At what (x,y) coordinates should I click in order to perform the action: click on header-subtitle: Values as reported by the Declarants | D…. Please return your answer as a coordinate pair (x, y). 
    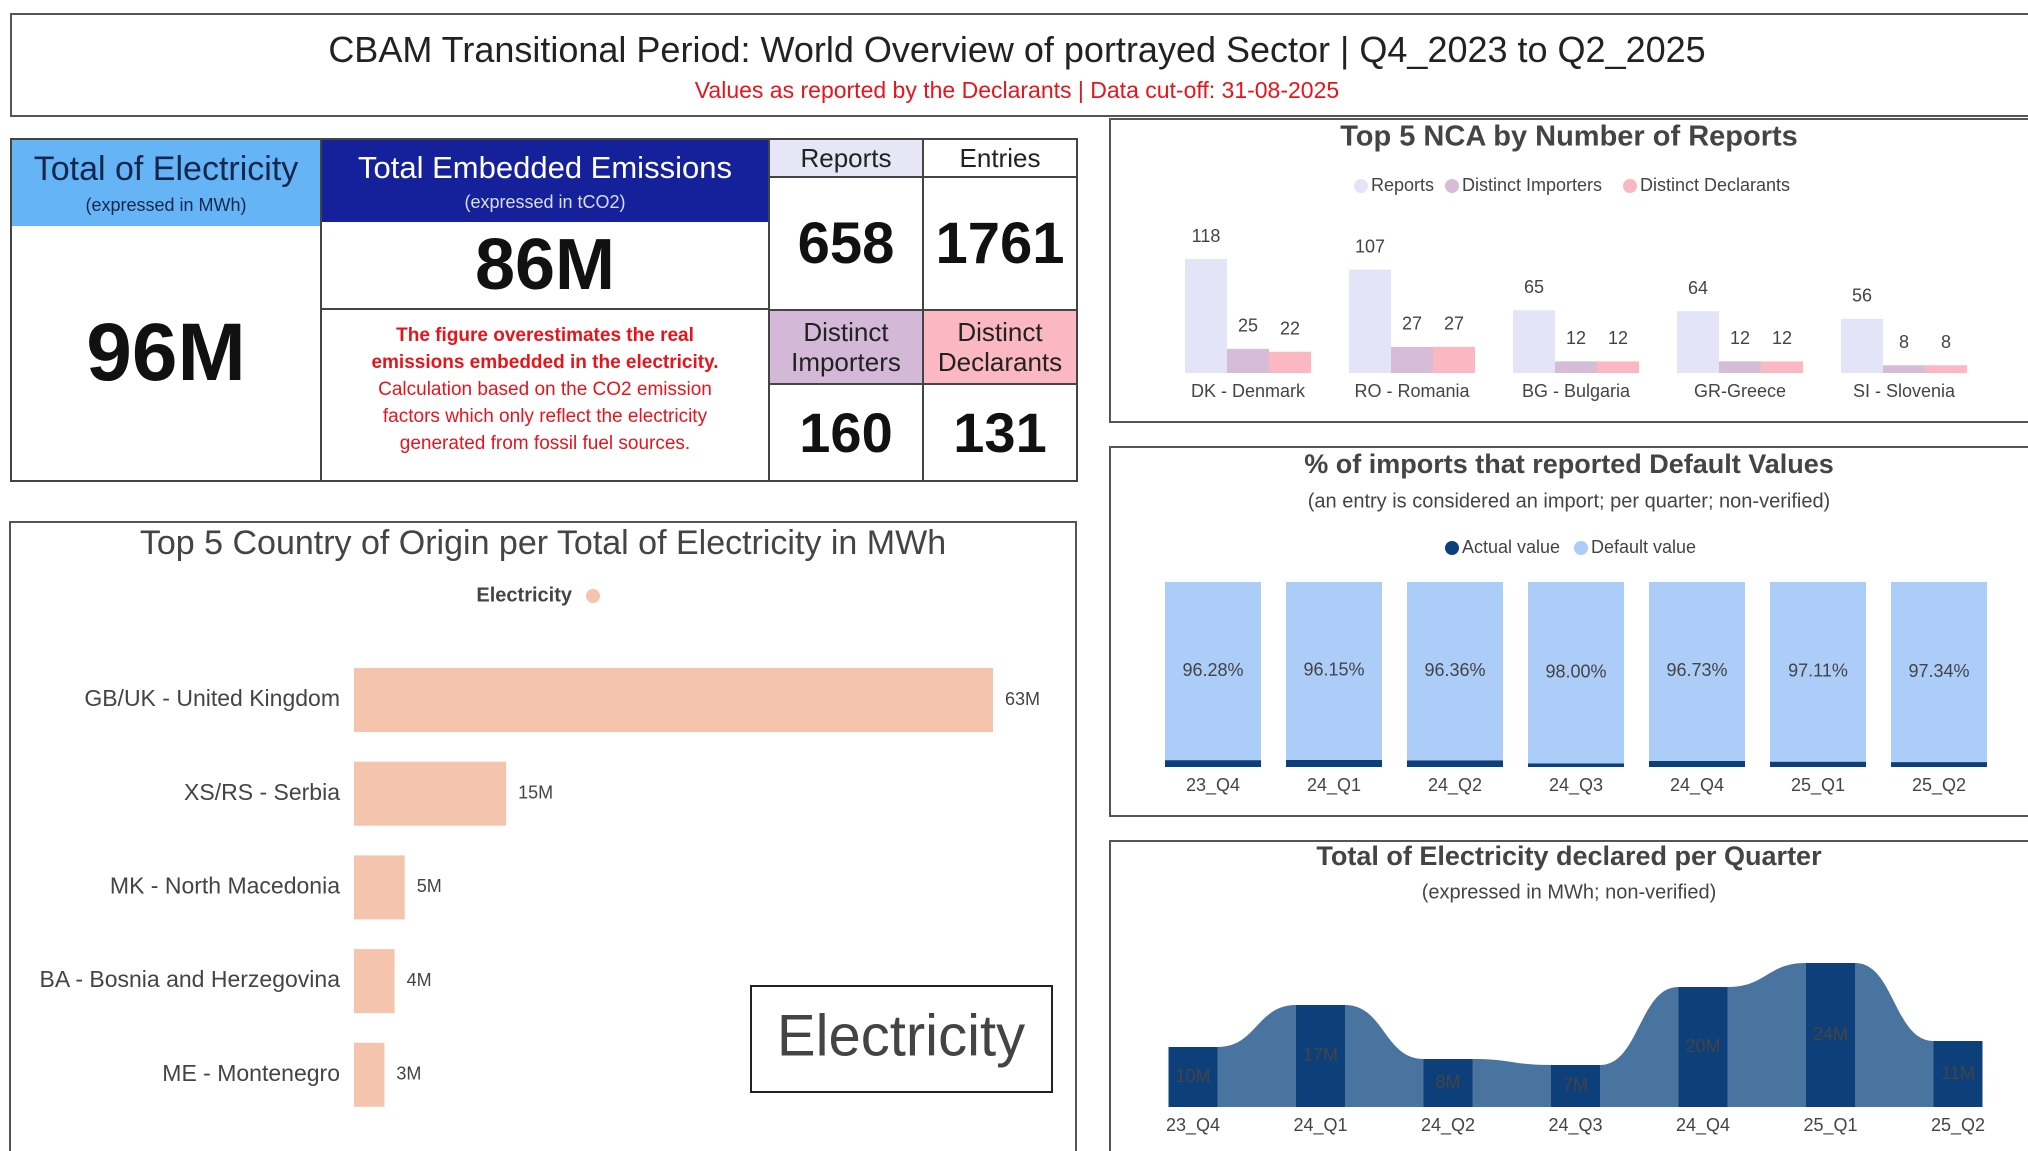
    Looking at the image, I should click on (1017, 90).